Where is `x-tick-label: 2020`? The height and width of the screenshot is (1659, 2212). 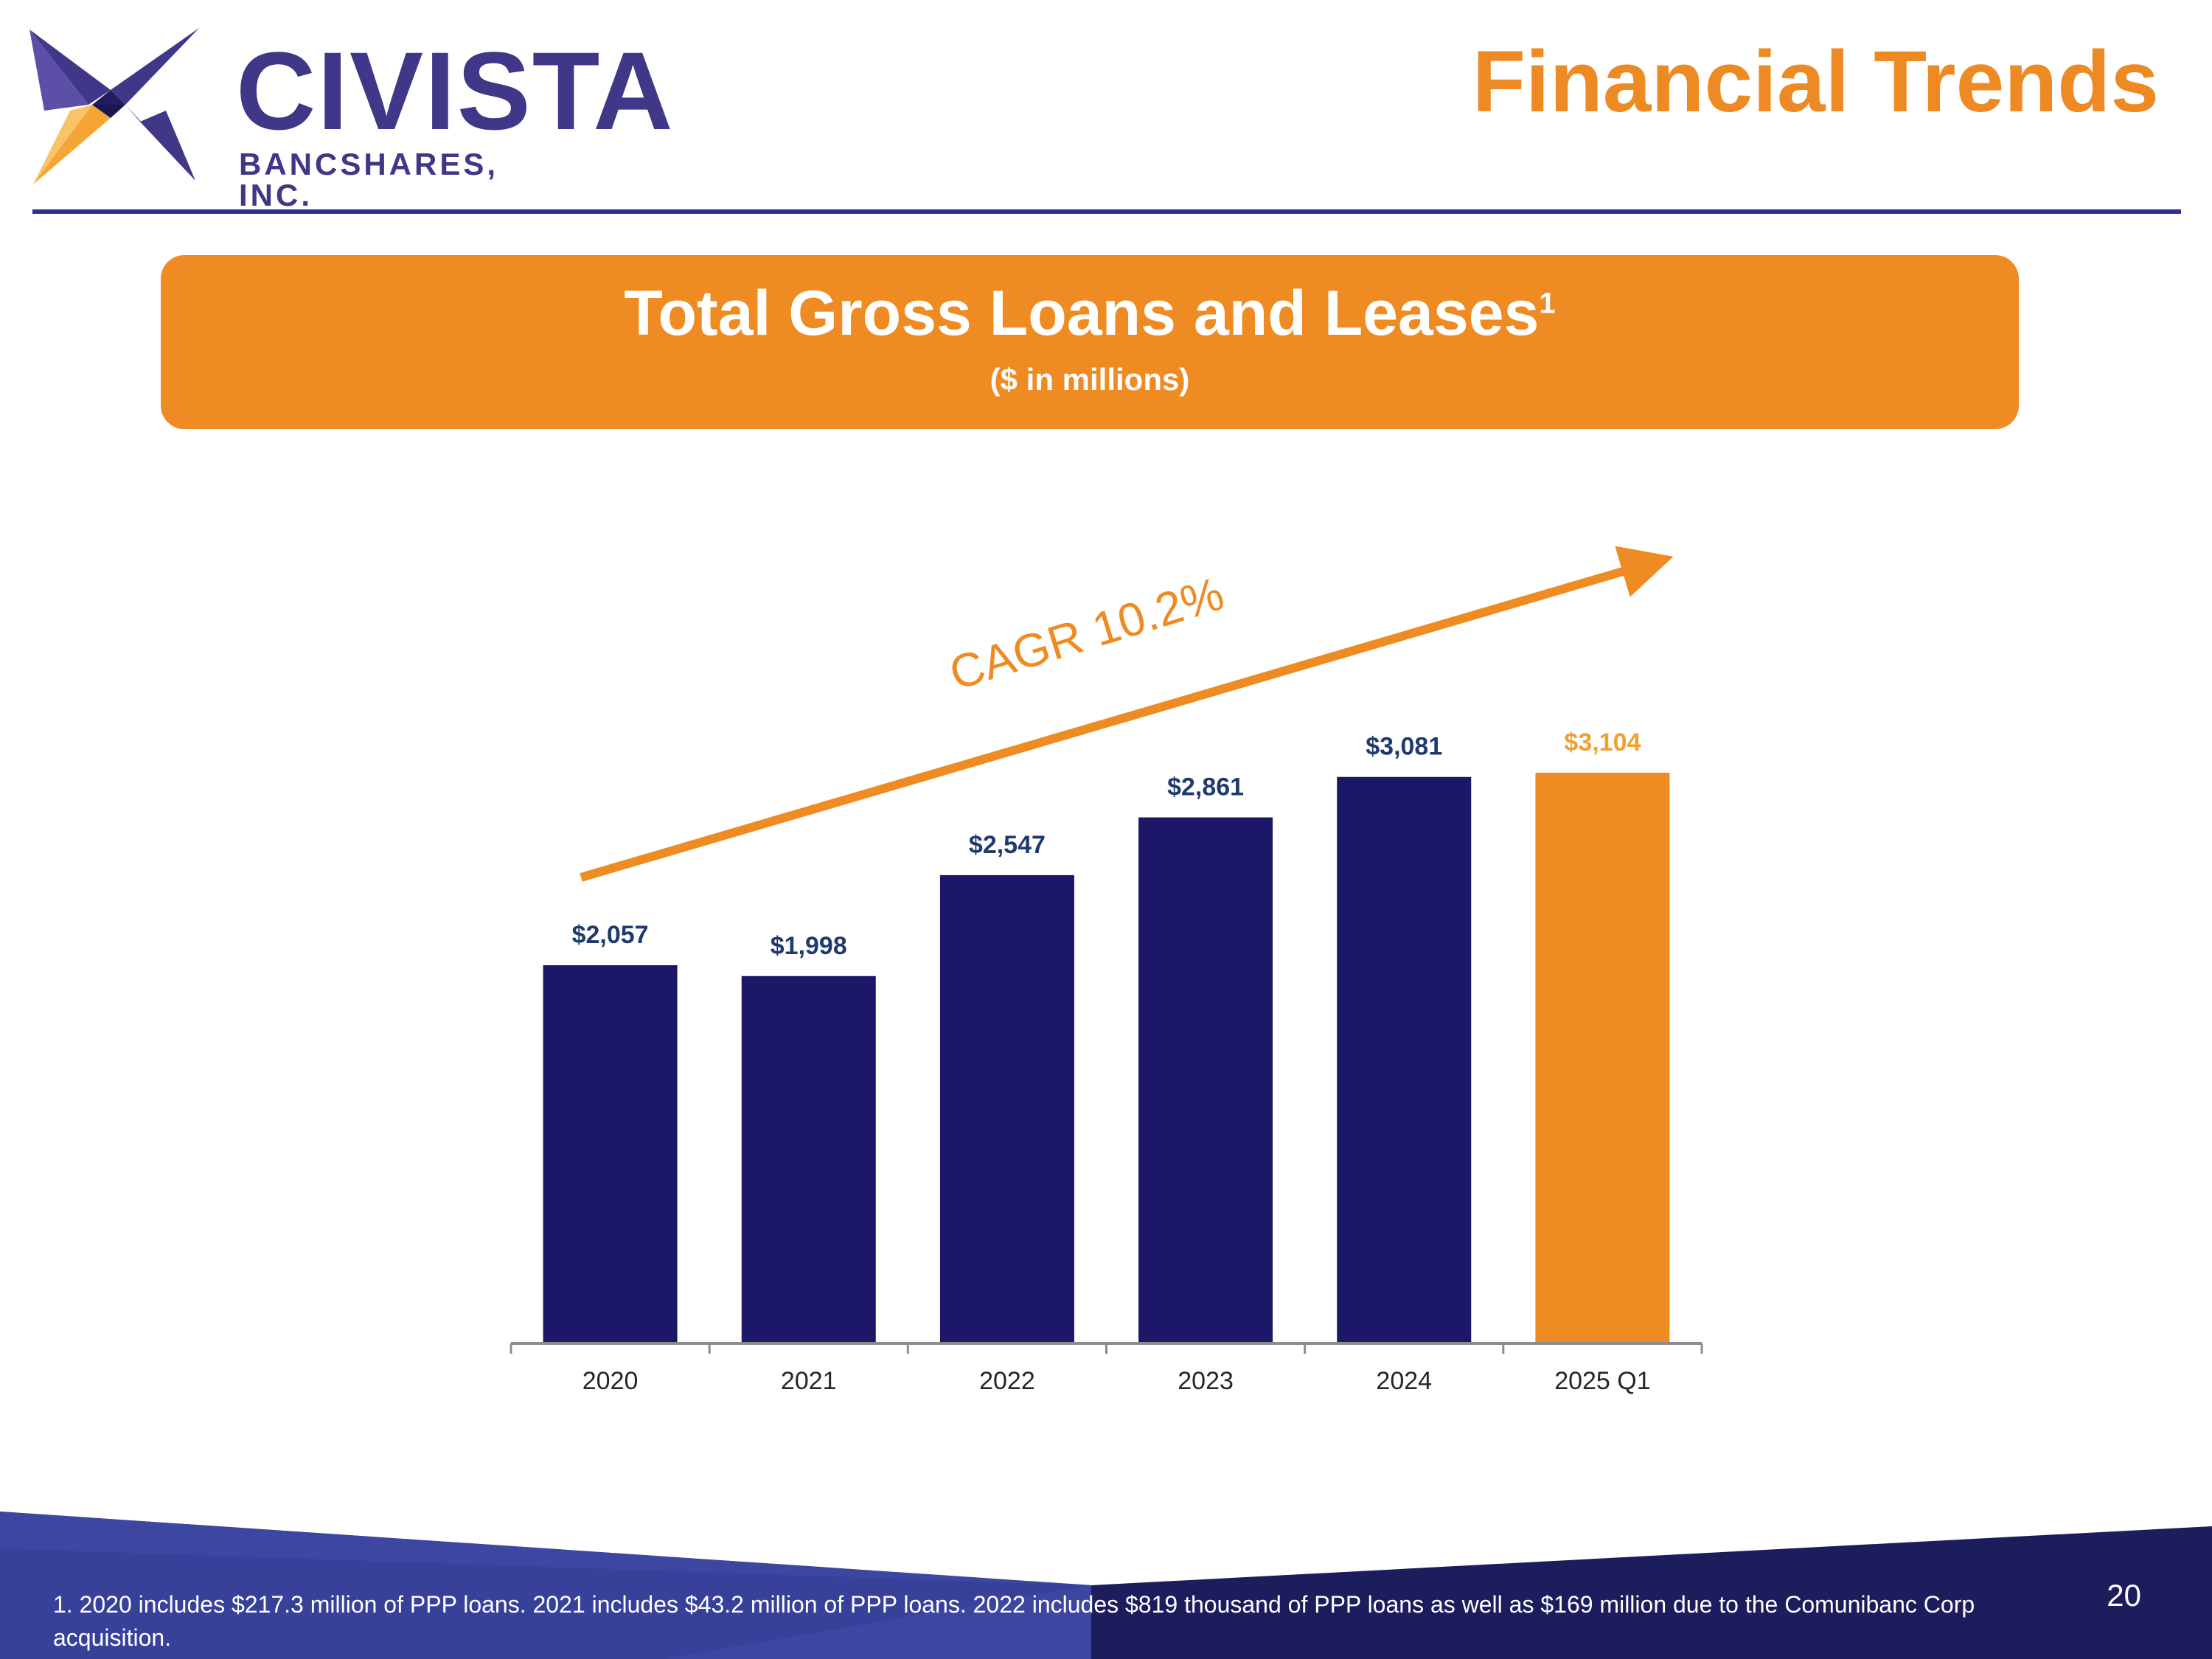 x-tick-label: 2020 is located at coordinates (610, 1381).